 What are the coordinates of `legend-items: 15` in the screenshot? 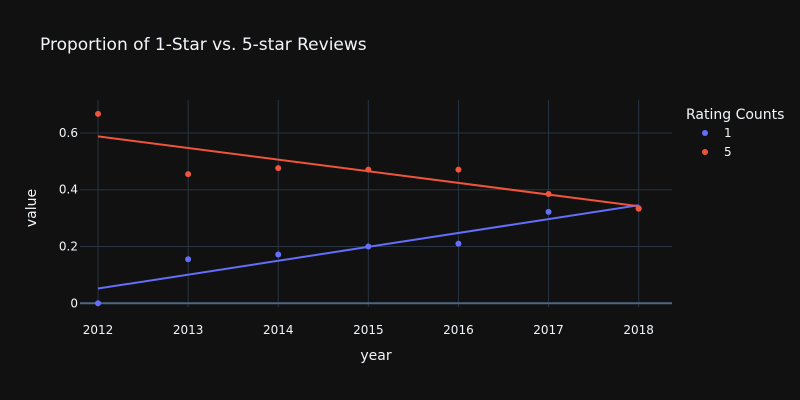 It's located at (717, 142).